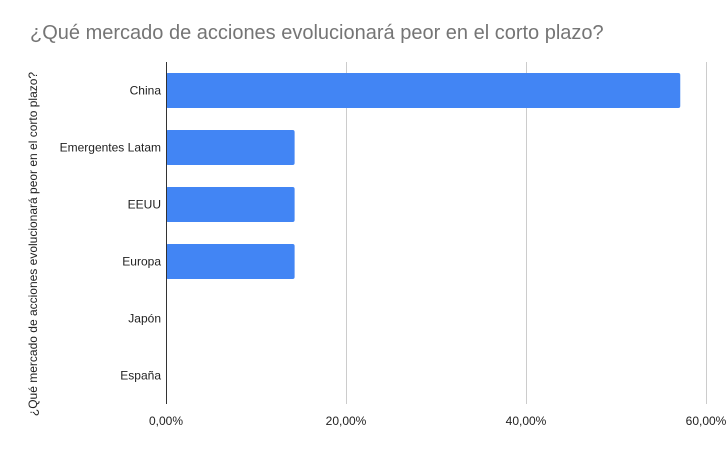  What do you see at coordinates (438, 421) in the screenshot?
I see `value-tick-labels: 0,00% 20,00% 40,00% 60,00%` at bounding box center [438, 421].